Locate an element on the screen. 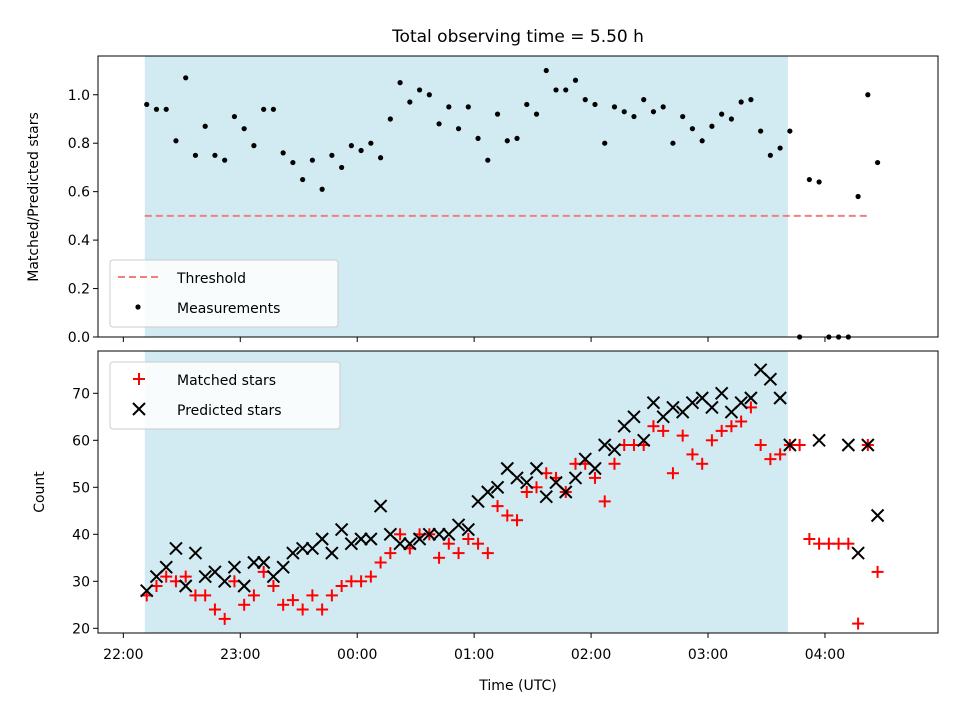 The image size is (960, 720). top-y-axis: 0.0 0.2 0.4 0.6 0.8 1.0 is located at coordinates (83, 217).